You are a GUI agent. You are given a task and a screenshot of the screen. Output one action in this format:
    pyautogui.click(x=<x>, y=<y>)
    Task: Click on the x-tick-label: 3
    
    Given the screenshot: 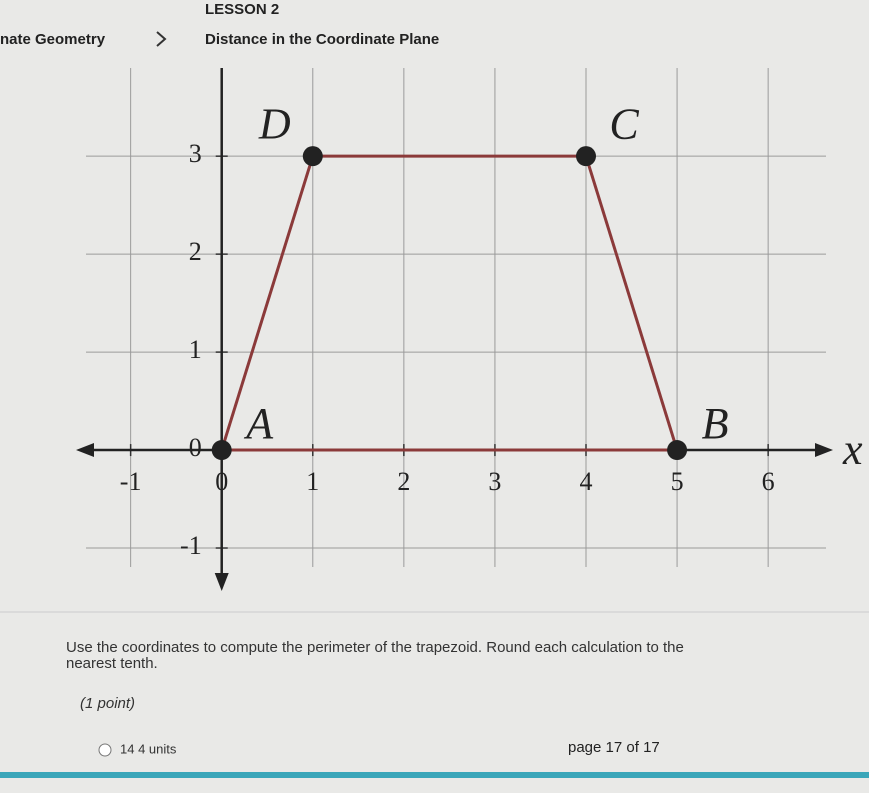 What is the action you would take?
    pyautogui.click(x=494, y=481)
    